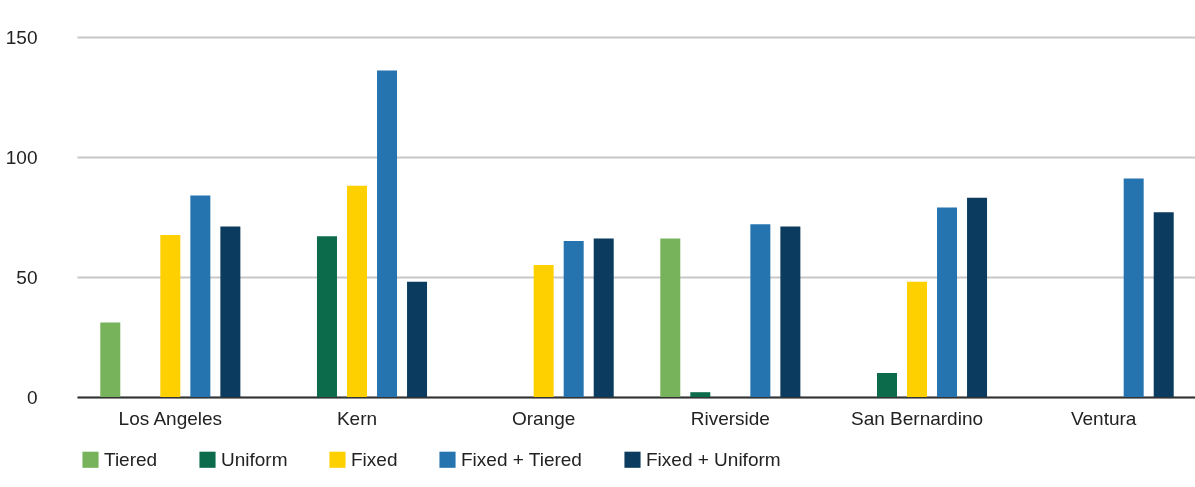  Describe the element at coordinates (32, 397) in the screenshot. I see `y-tick-label: 0` at that location.